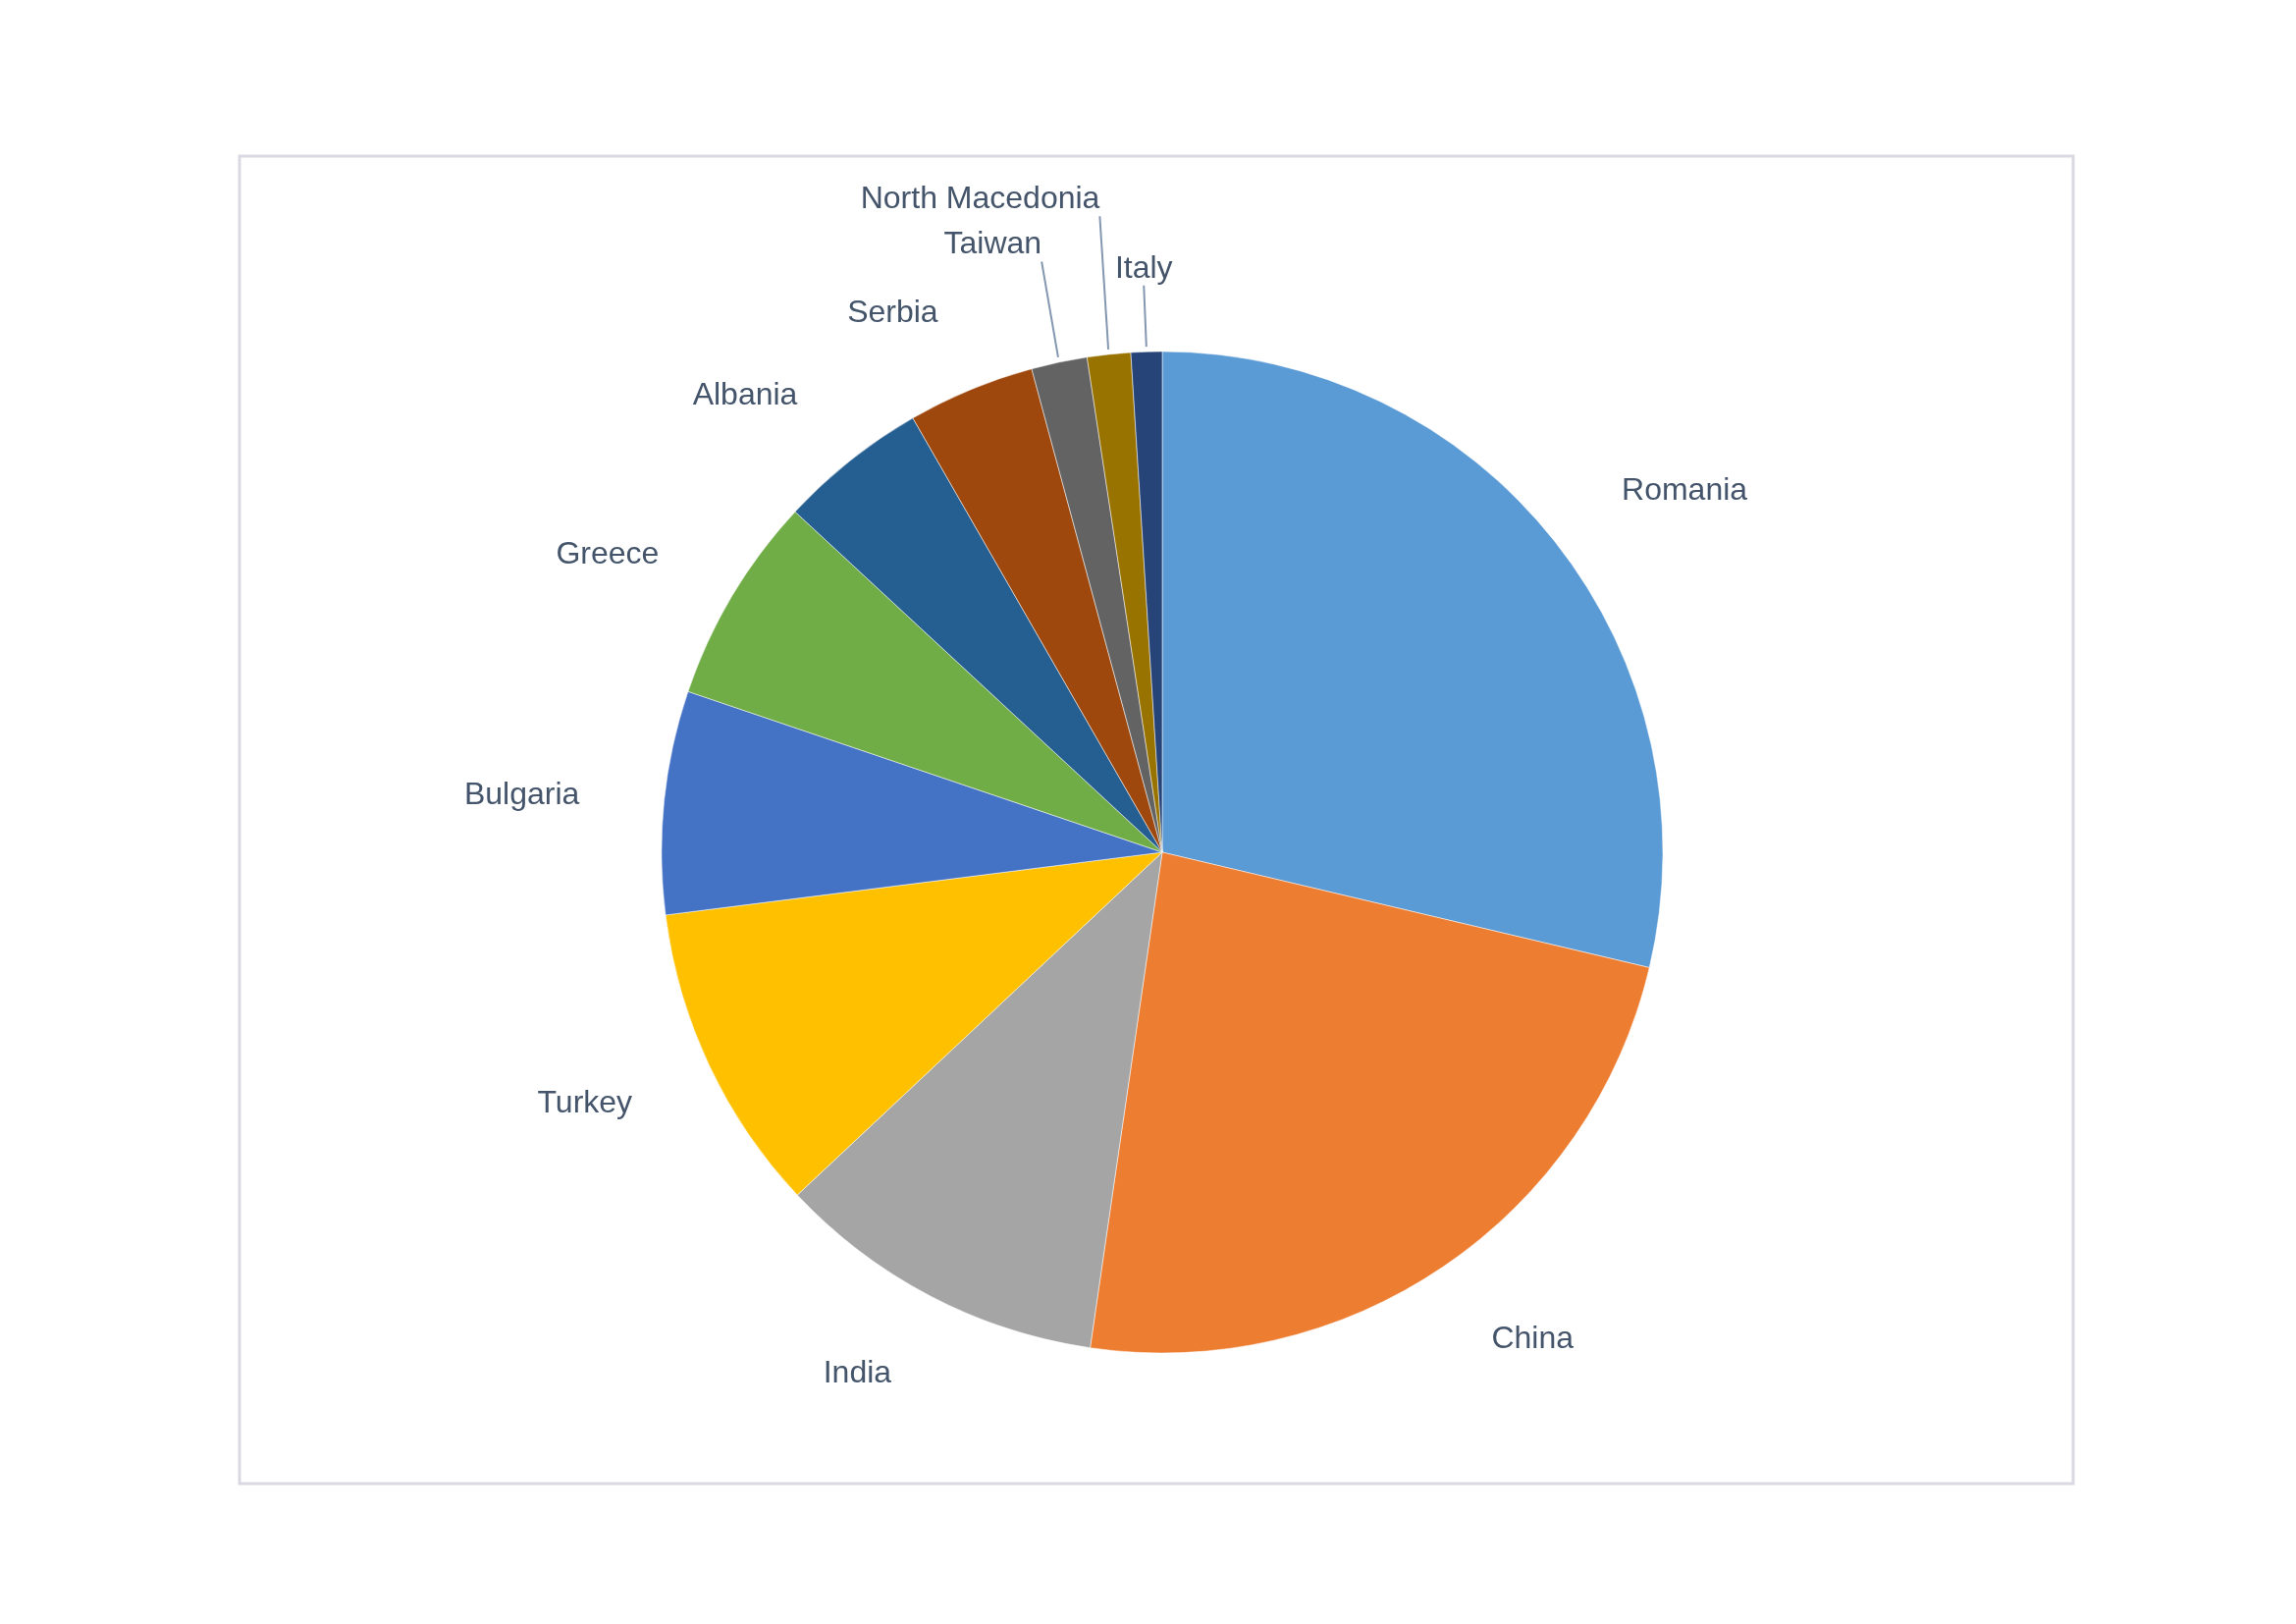 This screenshot has height=1624, width=2296. What do you see at coordinates (1143, 266) in the screenshot?
I see `slice-label: Italy` at bounding box center [1143, 266].